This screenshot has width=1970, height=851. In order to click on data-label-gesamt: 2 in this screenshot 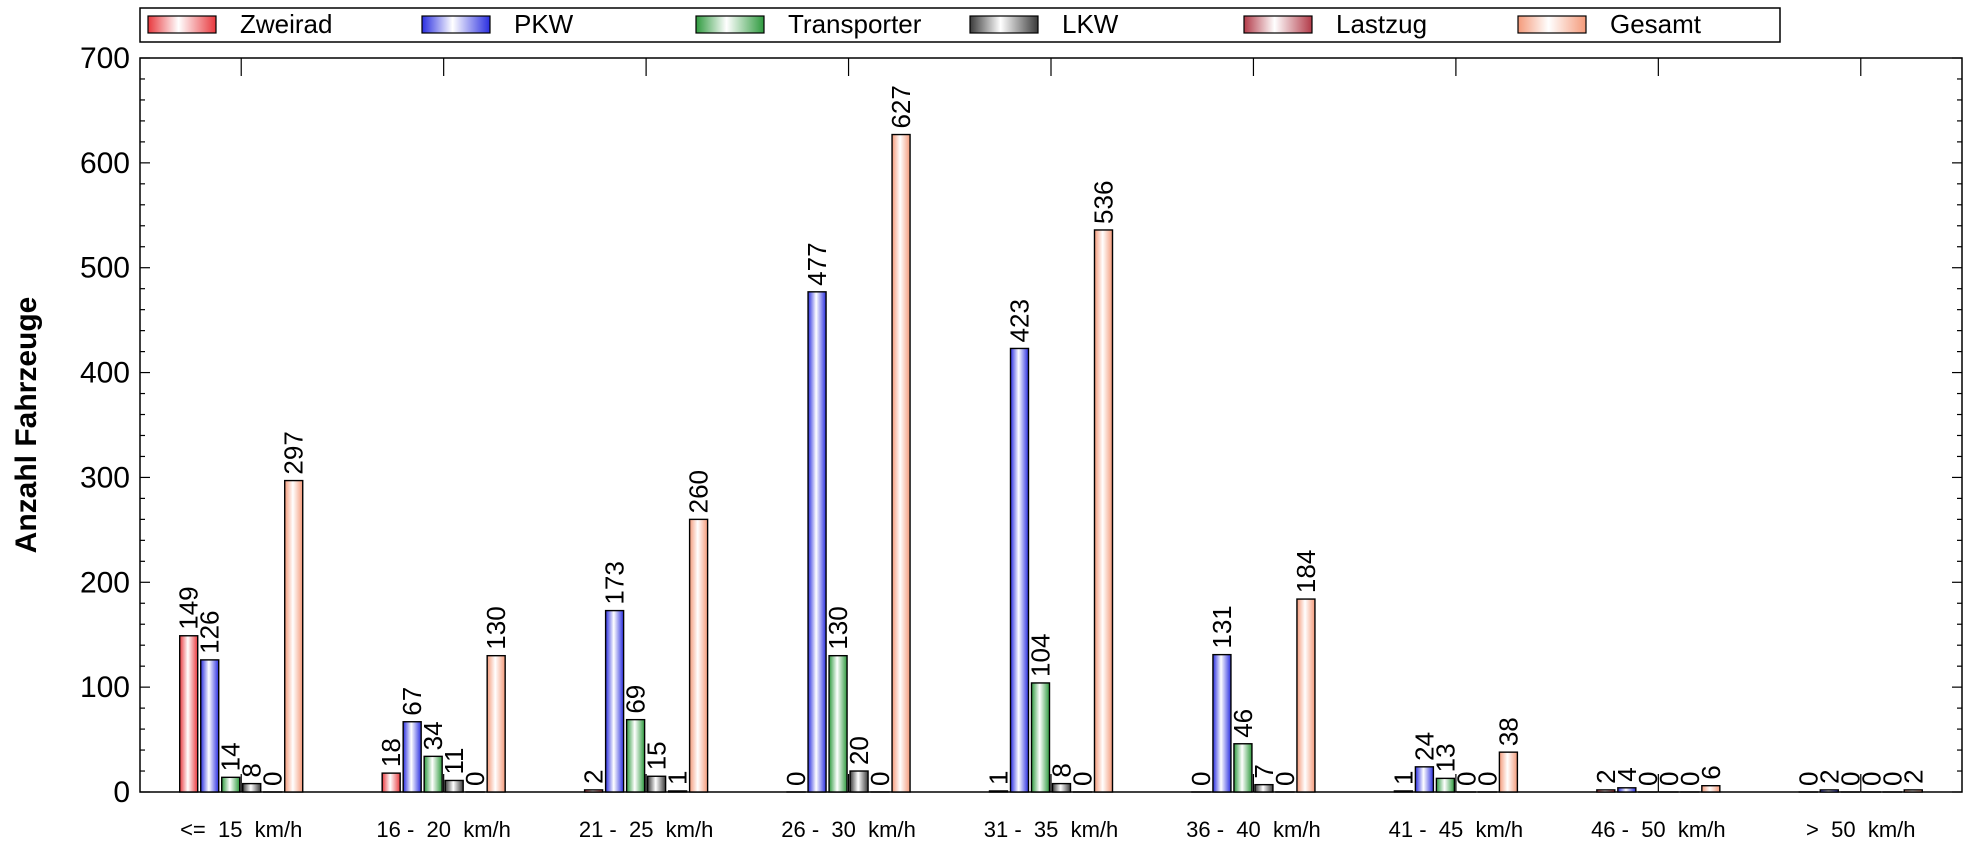, I will do `click(1913, 776)`.